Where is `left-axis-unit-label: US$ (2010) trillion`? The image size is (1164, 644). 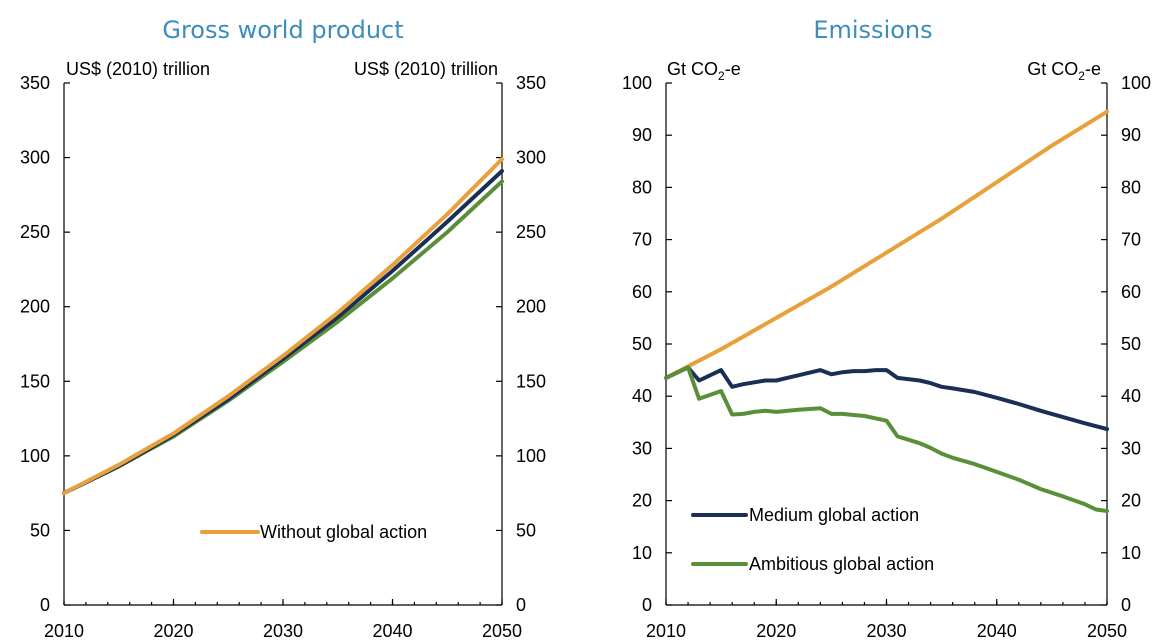 left-axis-unit-label: US$ (2010) trillion is located at coordinates (138, 69).